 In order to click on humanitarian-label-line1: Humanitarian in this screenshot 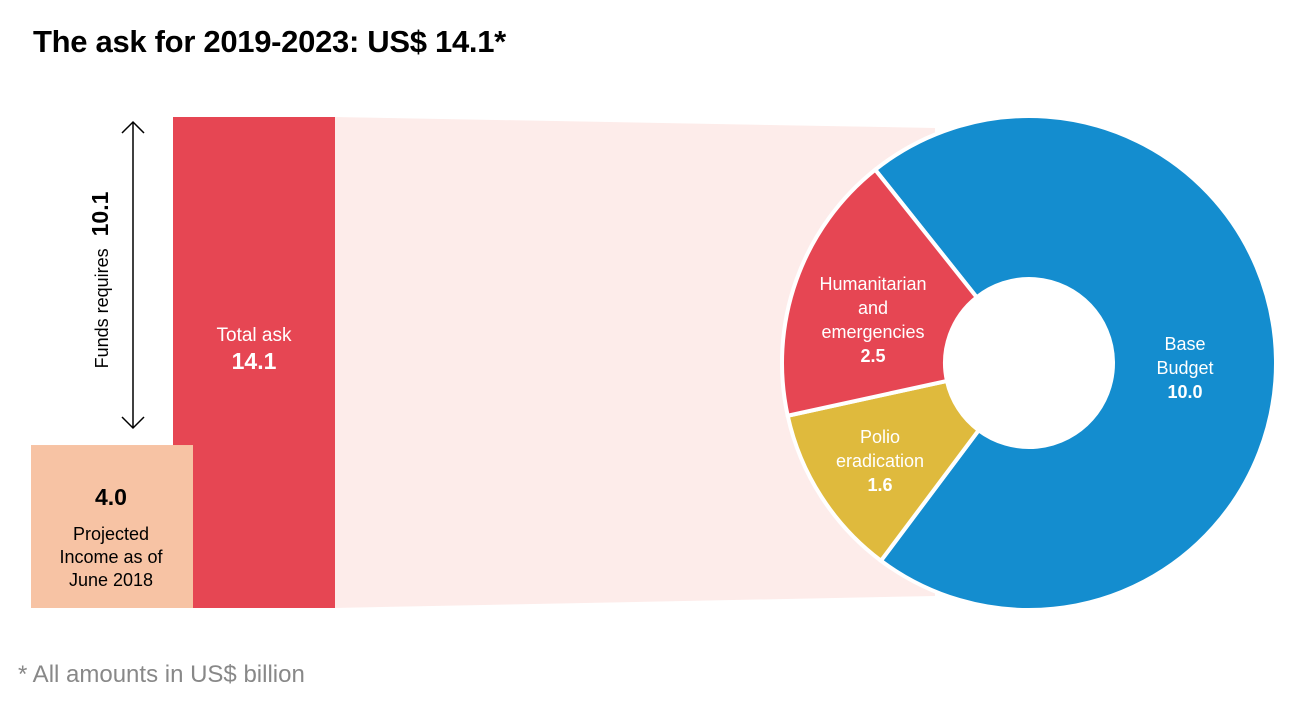, I will do `click(872, 284)`.